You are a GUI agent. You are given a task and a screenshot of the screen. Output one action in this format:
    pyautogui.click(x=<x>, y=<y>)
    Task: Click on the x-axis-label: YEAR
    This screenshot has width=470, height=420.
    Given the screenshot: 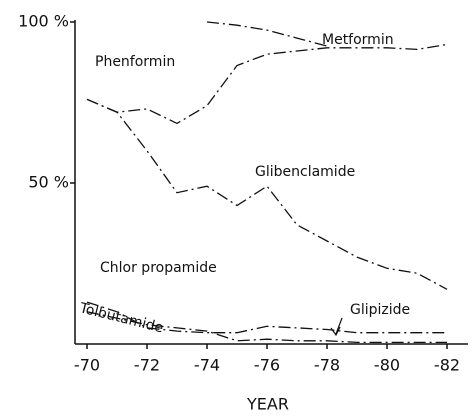 What is the action you would take?
    pyautogui.click(x=267, y=404)
    